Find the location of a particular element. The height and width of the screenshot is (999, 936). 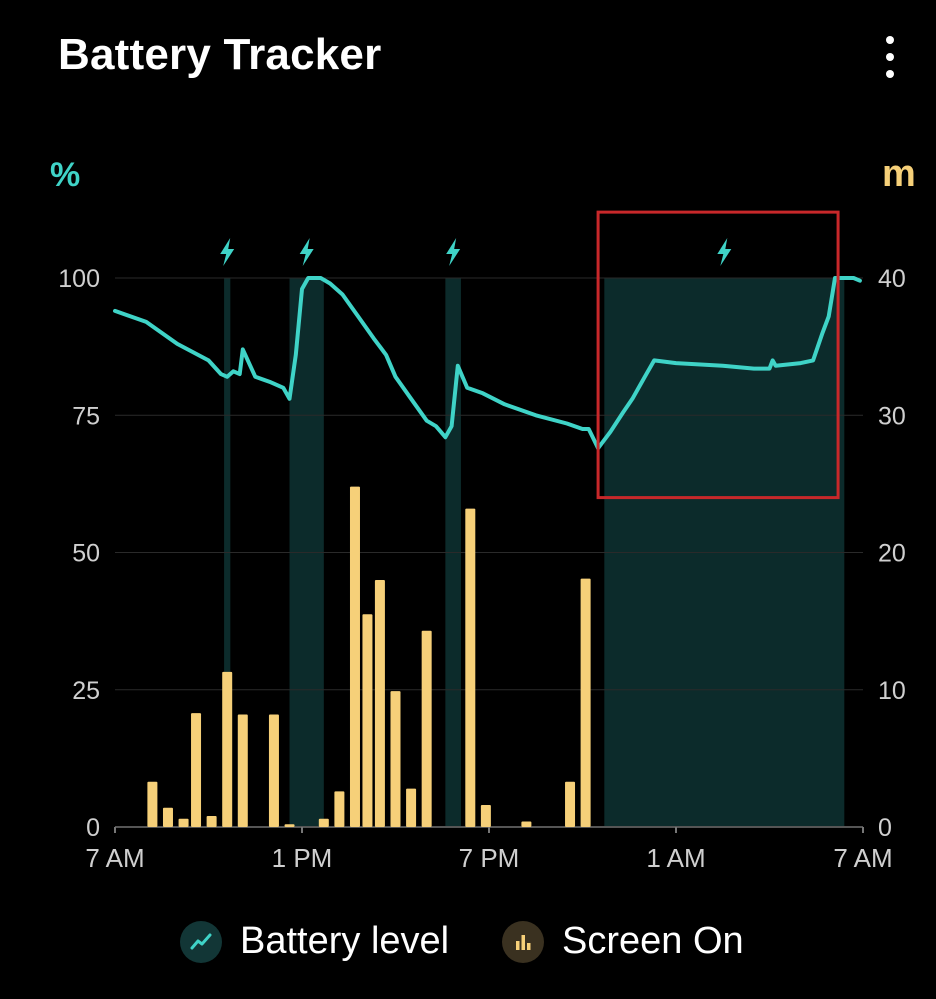

battery-level-line is located at coordinates (487, 363).